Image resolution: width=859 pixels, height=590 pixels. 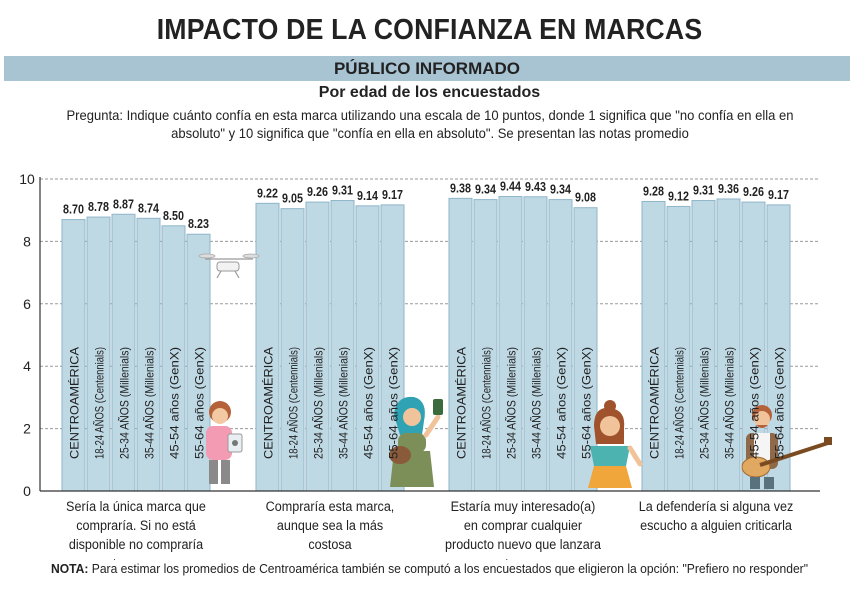 What do you see at coordinates (367, 196) in the screenshot?
I see `data-label: 9.14` at bounding box center [367, 196].